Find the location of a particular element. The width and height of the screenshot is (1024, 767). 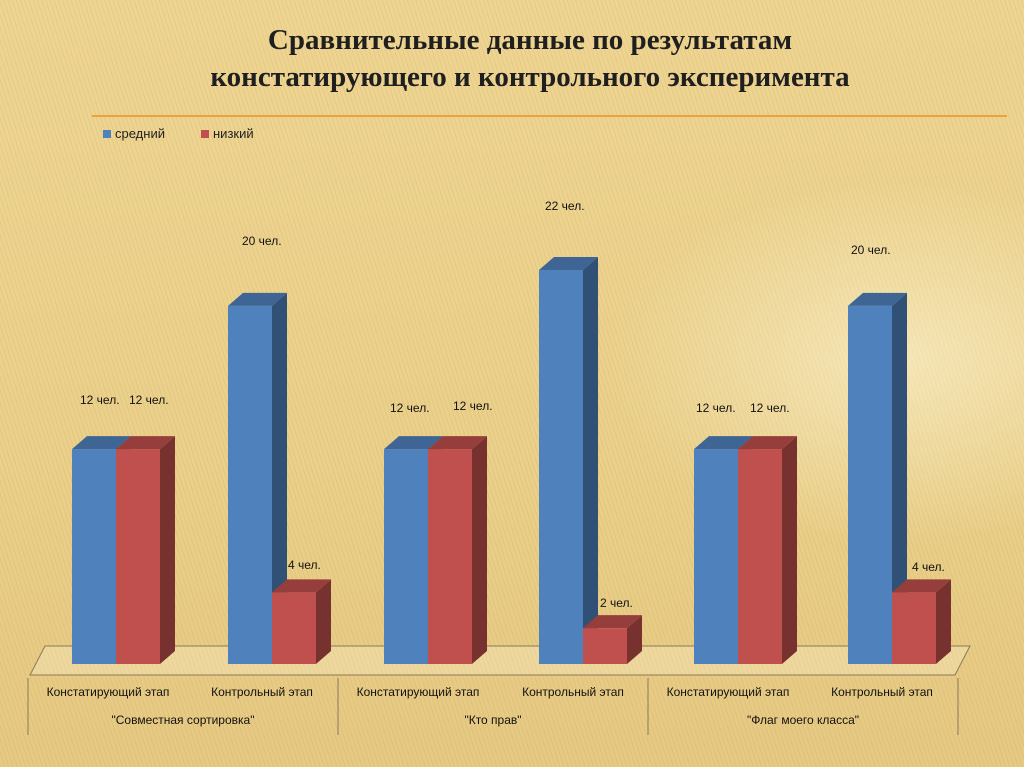

data-label: 22 чел. is located at coordinates (565, 206).